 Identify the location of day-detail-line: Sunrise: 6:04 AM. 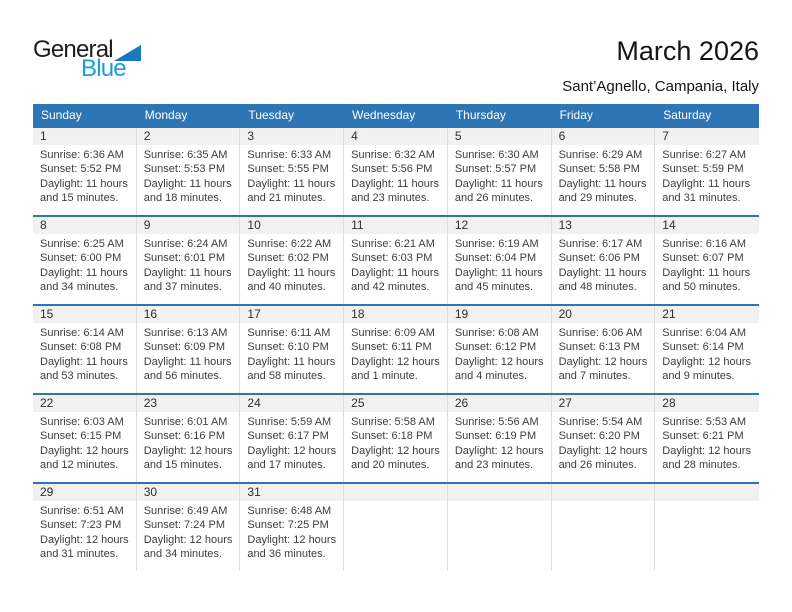
(704, 333).